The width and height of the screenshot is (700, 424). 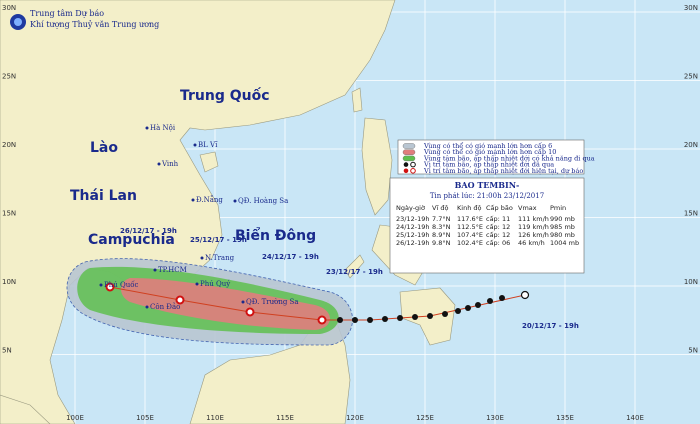 I want to click on country-label: Campuchia, so click(x=131, y=240).